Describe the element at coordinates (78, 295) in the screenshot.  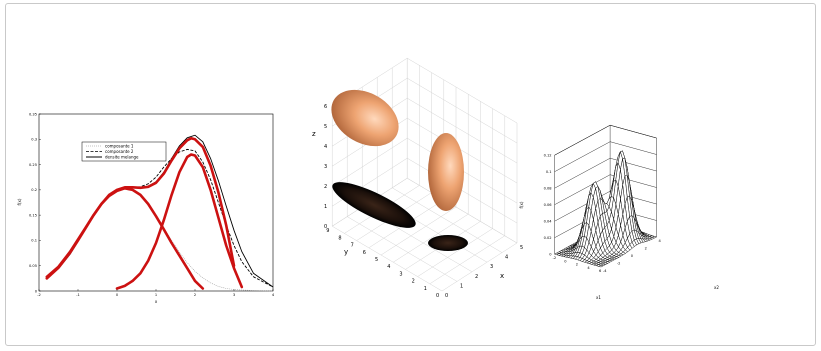
I see `x-tick-label: -1` at that location.